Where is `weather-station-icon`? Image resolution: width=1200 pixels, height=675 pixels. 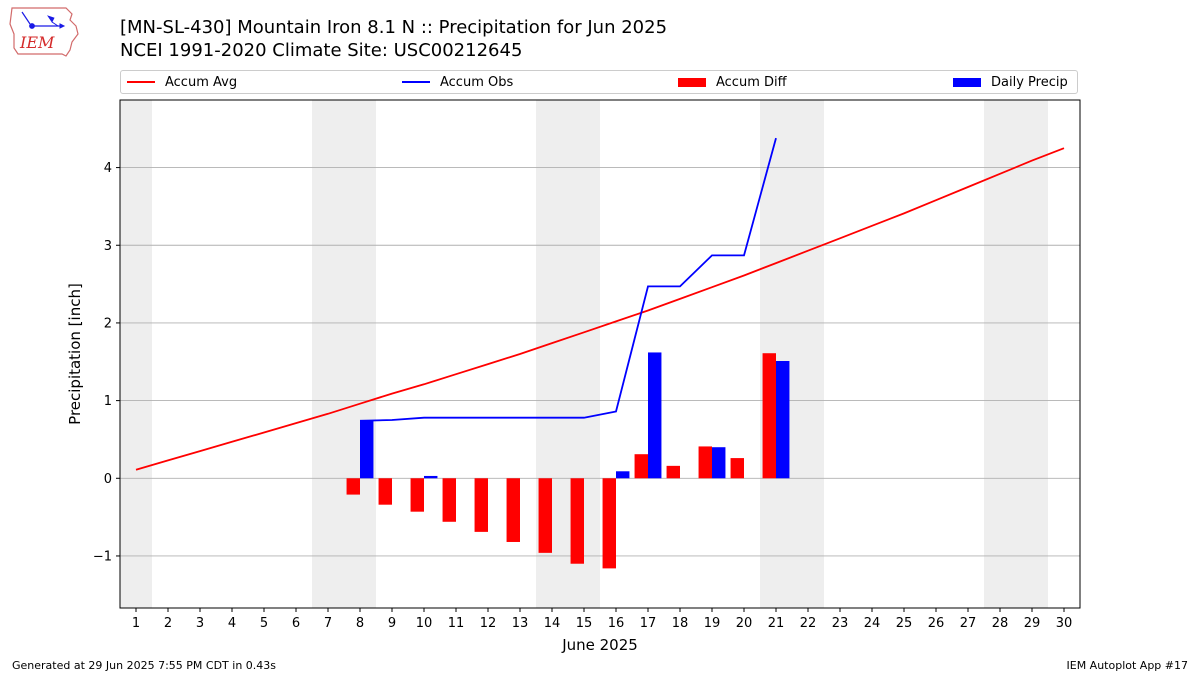
weather-station-icon is located at coordinates (43, 20).